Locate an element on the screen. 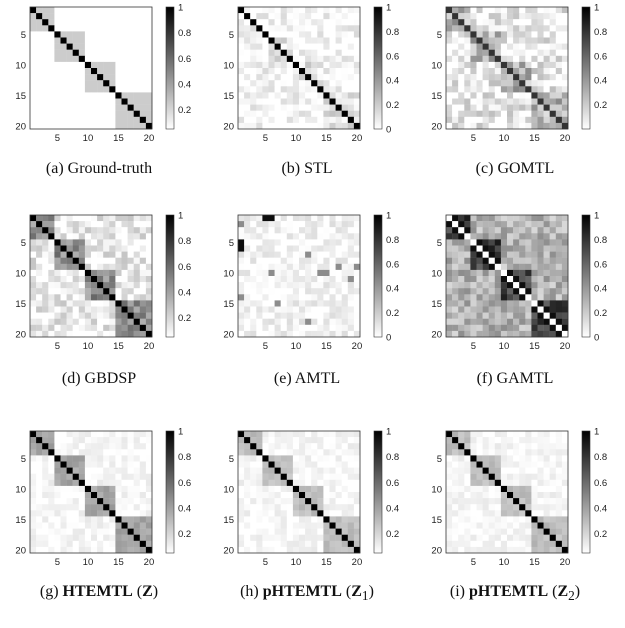 The width and height of the screenshot is (625, 628). caption-prefix: (c) is located at coordinates (484, 168).